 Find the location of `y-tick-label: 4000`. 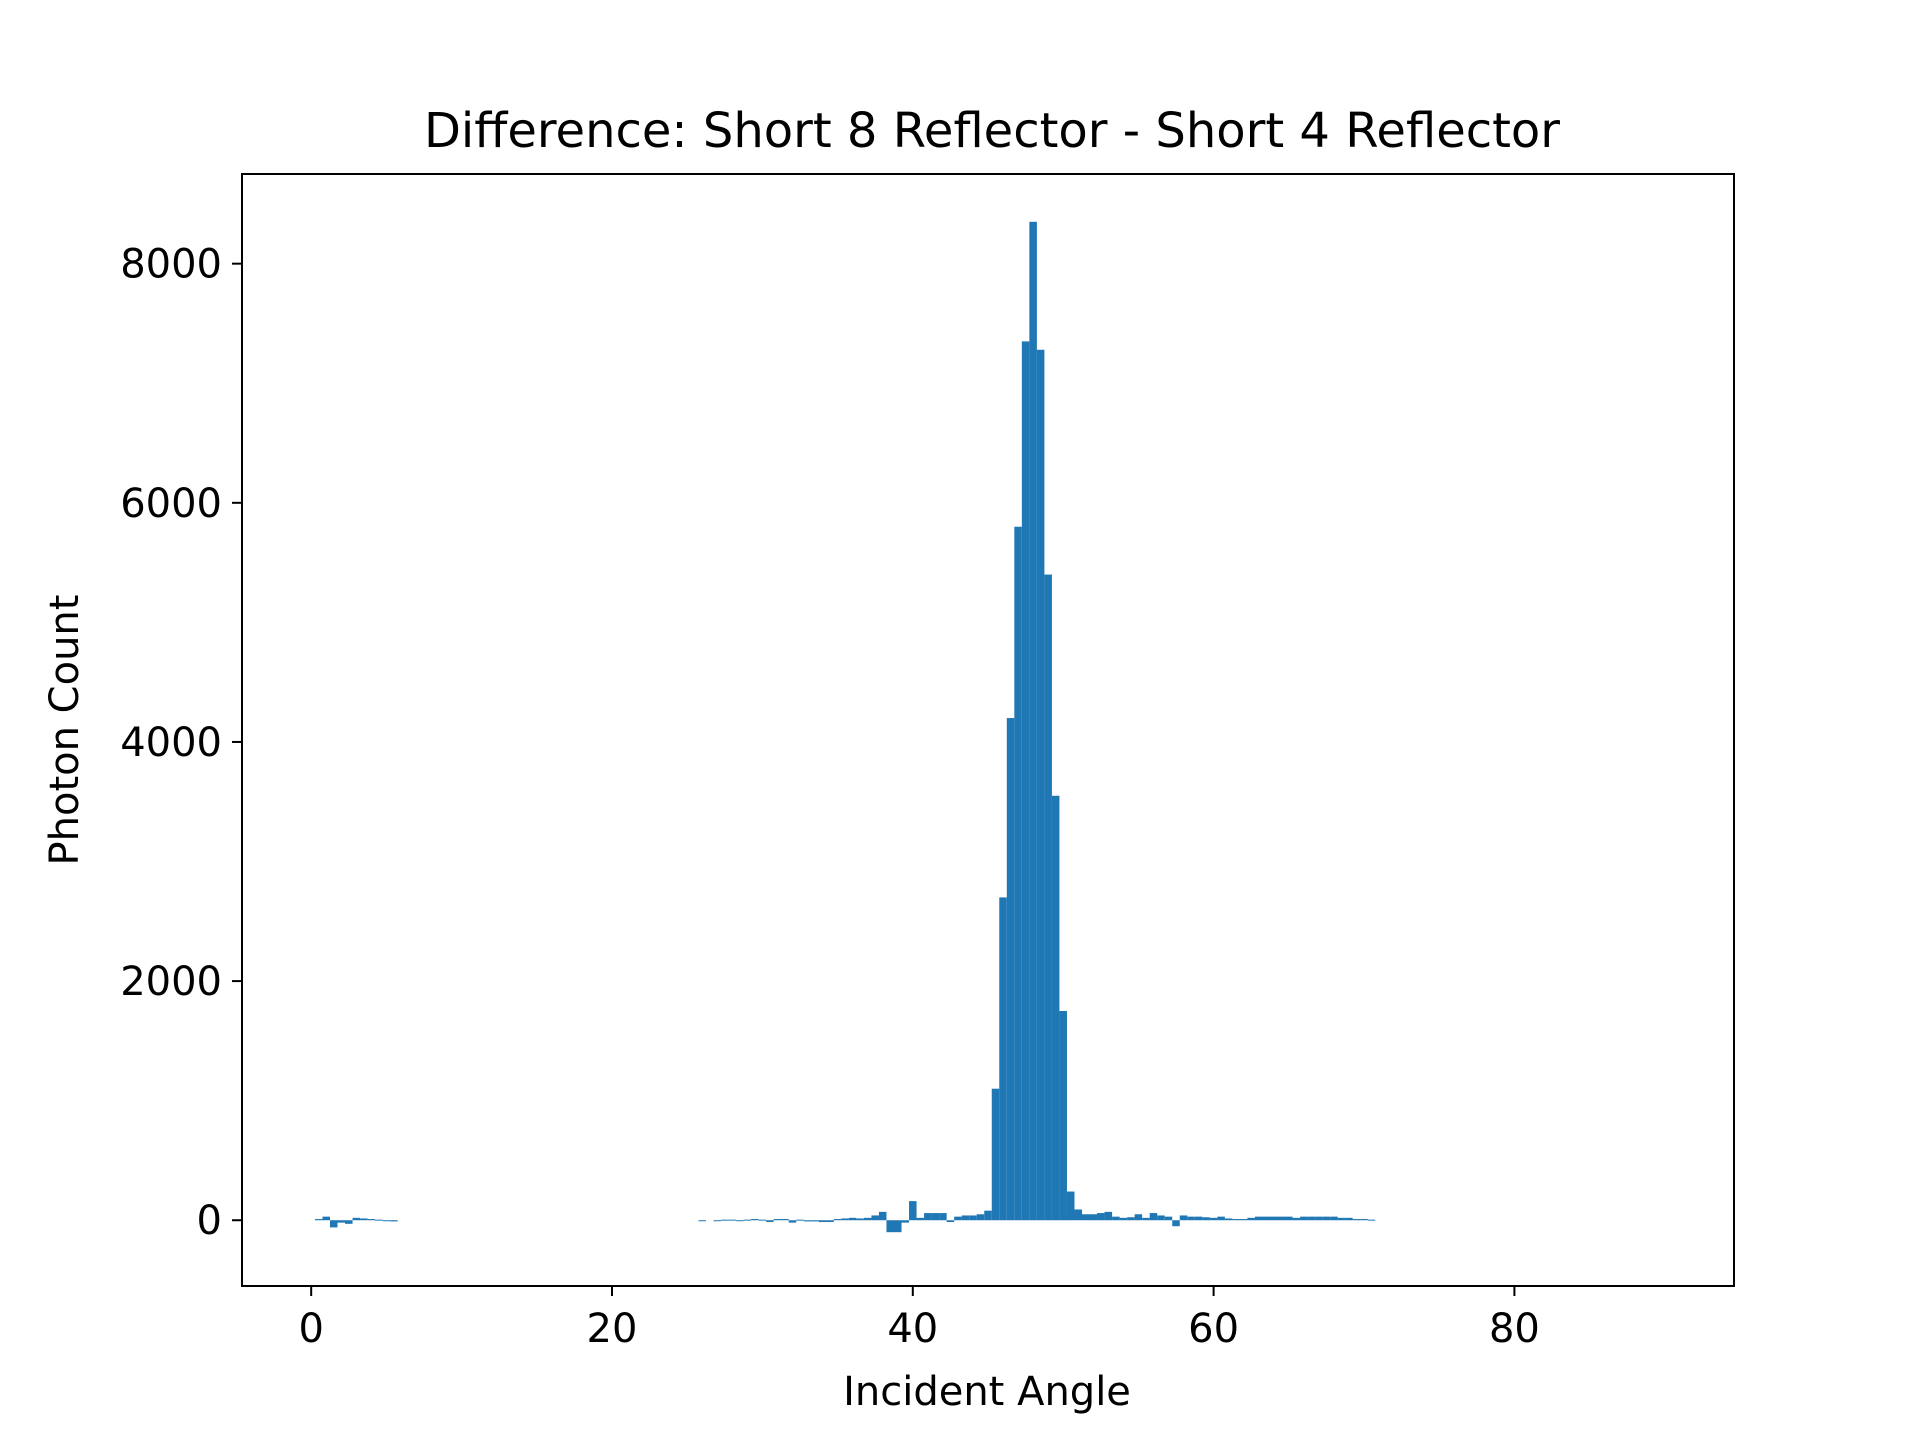

y-tick-label: 4000 is located at coordinates (171, 743).